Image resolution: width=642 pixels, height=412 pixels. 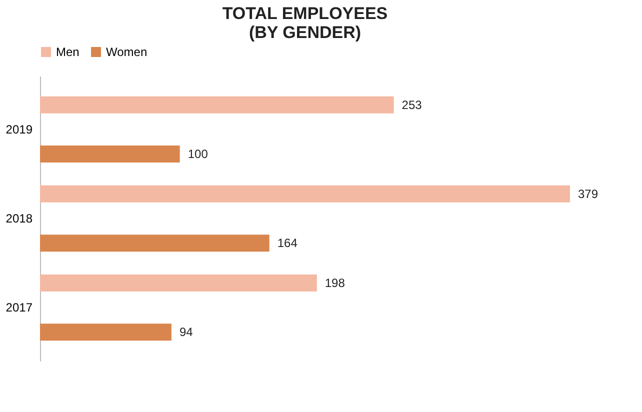 I want to click on legend-label: Men, so click(x=68, y=52).